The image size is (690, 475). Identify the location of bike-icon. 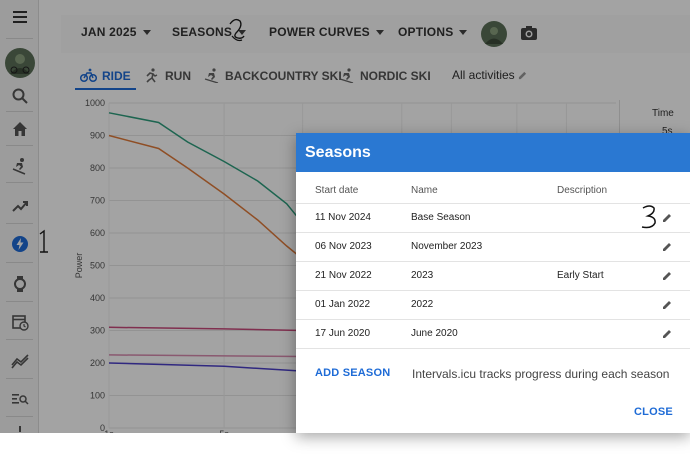
(88, 75).